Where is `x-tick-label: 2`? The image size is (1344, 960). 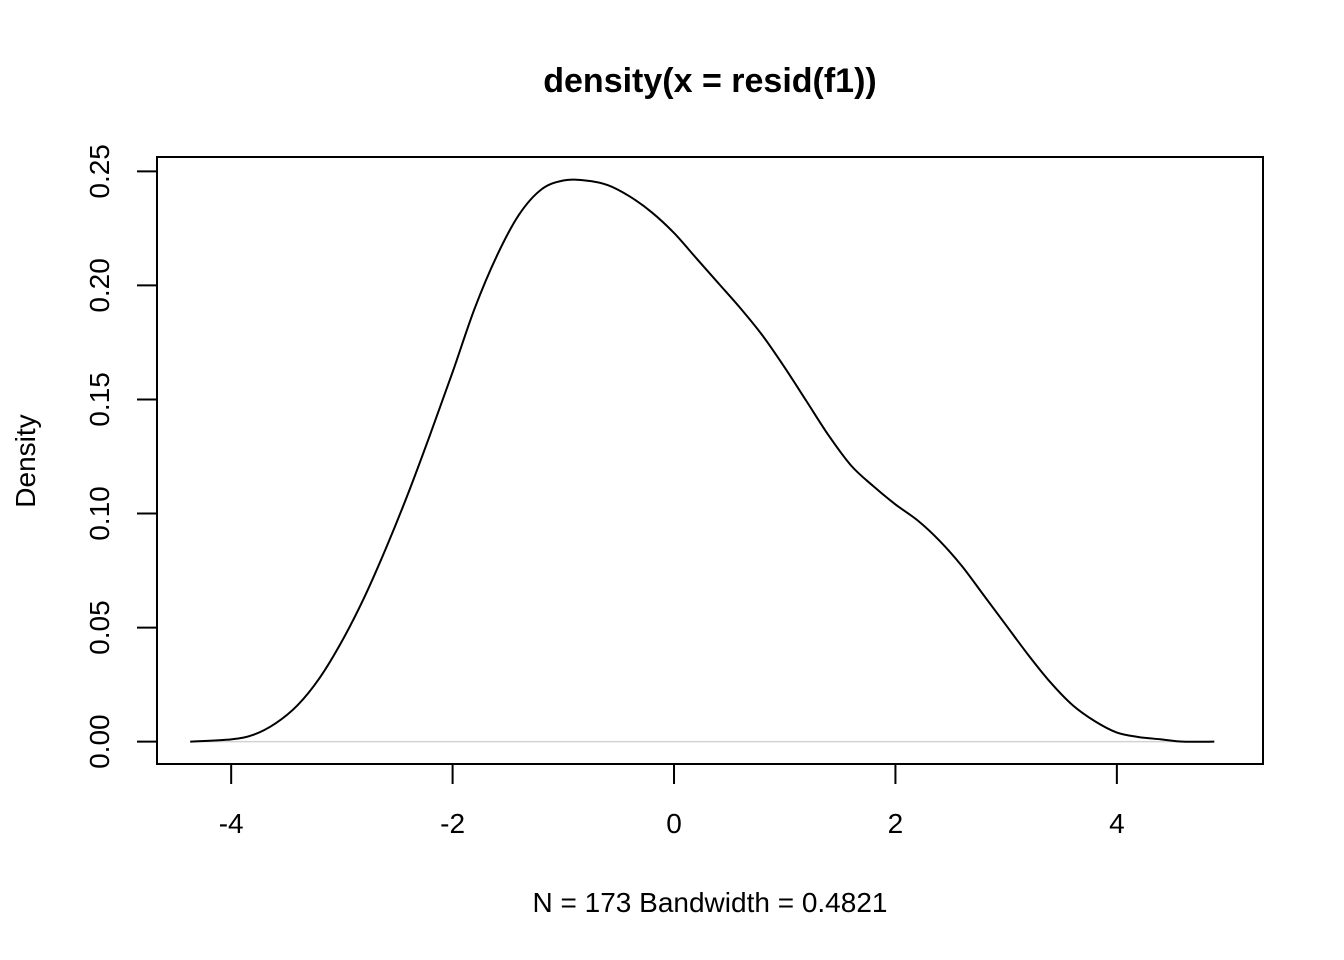
x-tick-label: 2 is located at coordinates (896, 823).